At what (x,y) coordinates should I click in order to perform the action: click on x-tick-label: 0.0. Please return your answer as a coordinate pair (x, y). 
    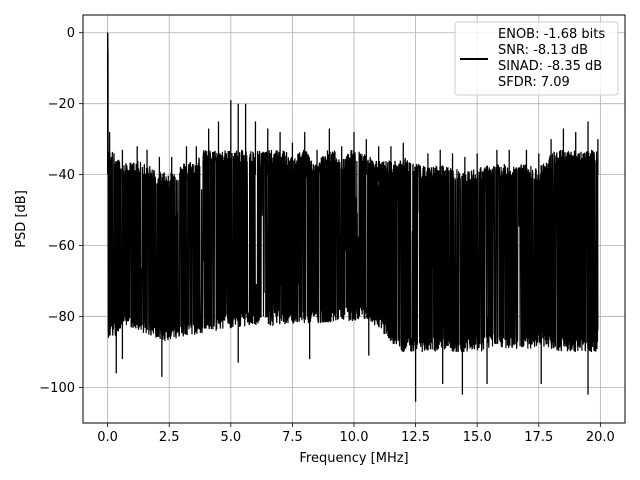
    Looking at the image, I should click on (107, 437).